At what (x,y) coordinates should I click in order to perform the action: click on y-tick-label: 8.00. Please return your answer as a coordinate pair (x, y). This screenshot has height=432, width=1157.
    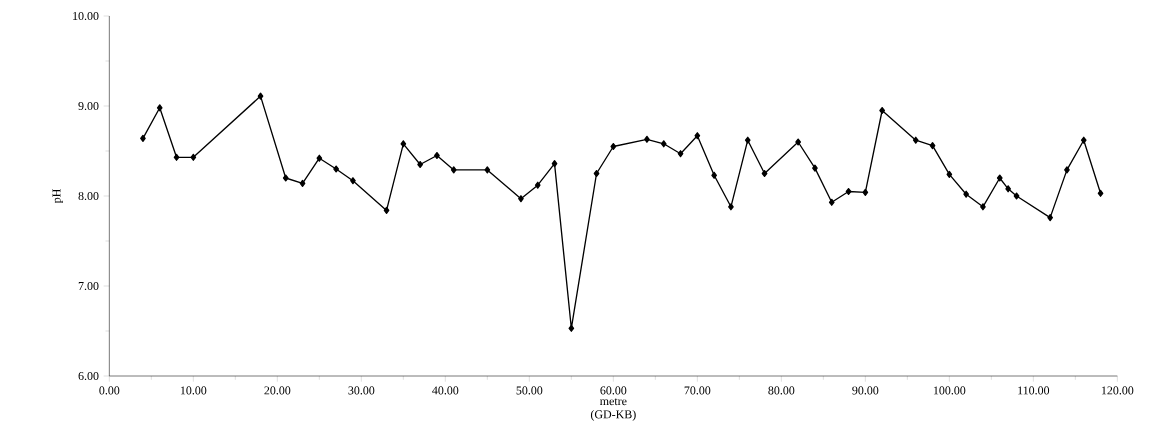
    Looking at the image, I should click on (88, 196).